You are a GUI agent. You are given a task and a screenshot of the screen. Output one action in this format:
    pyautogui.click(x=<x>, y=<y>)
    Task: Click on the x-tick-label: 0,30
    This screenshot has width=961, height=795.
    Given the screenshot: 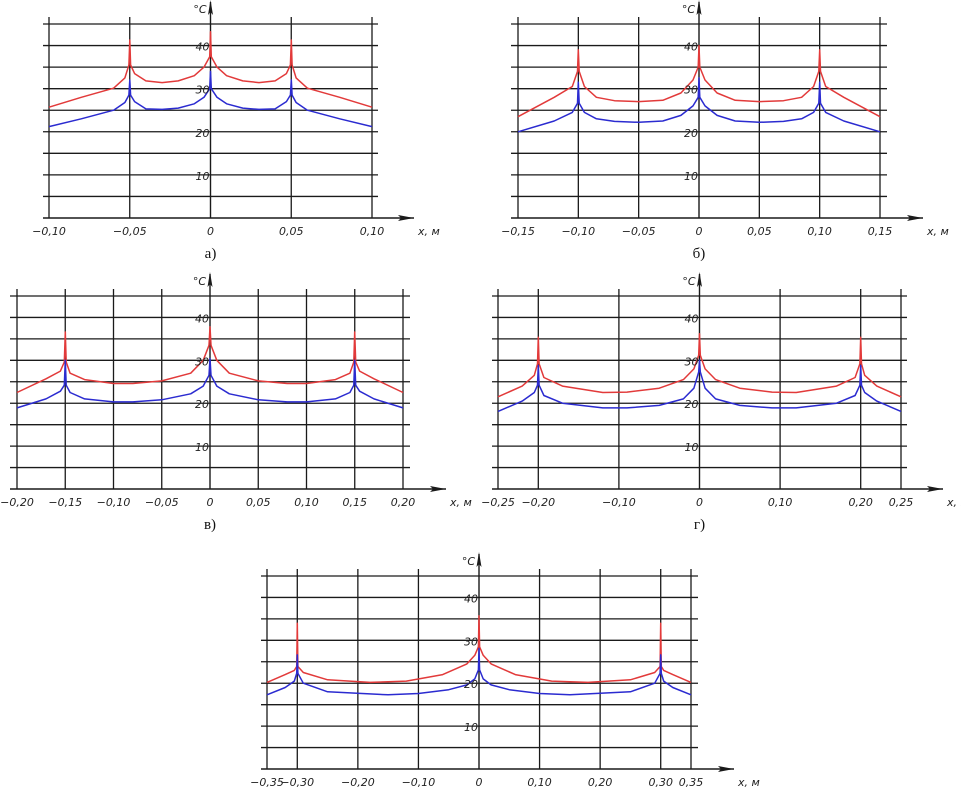 What is the action you would take?
    pyautogui.click(x=660, y=782)
    